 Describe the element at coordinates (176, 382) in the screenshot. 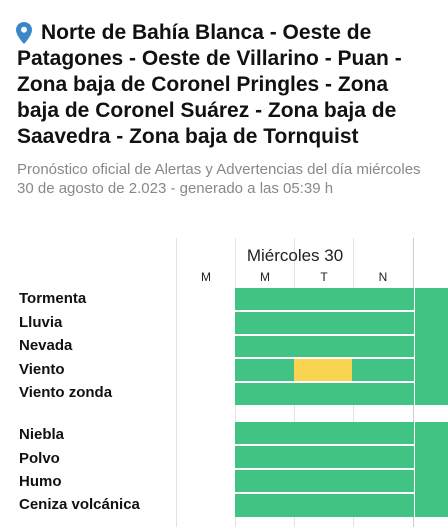

I see `grid-line` at that location.